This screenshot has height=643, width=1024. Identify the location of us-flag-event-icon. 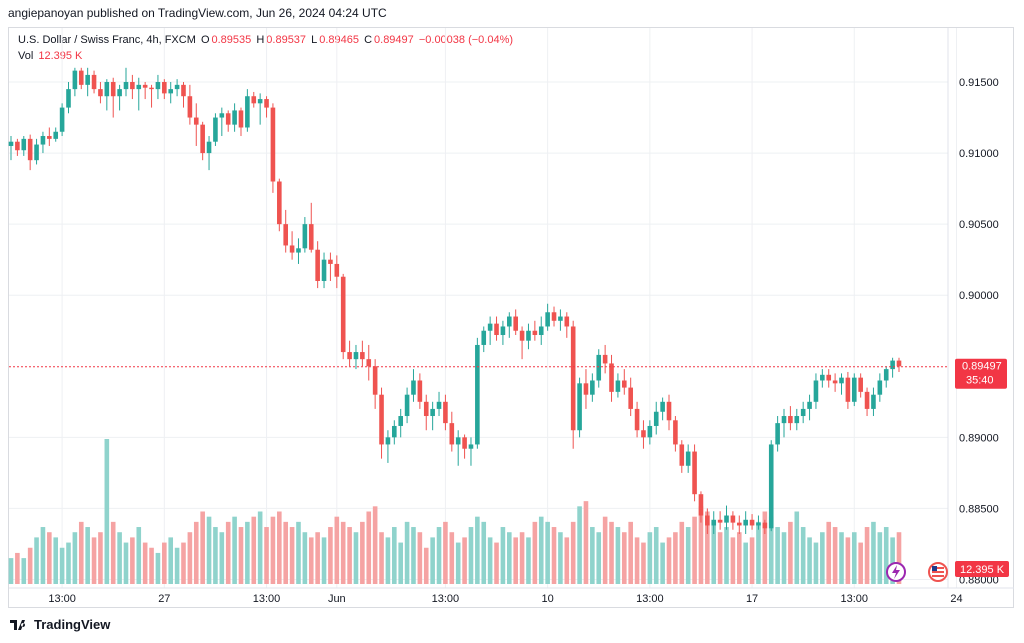
(938, 572).